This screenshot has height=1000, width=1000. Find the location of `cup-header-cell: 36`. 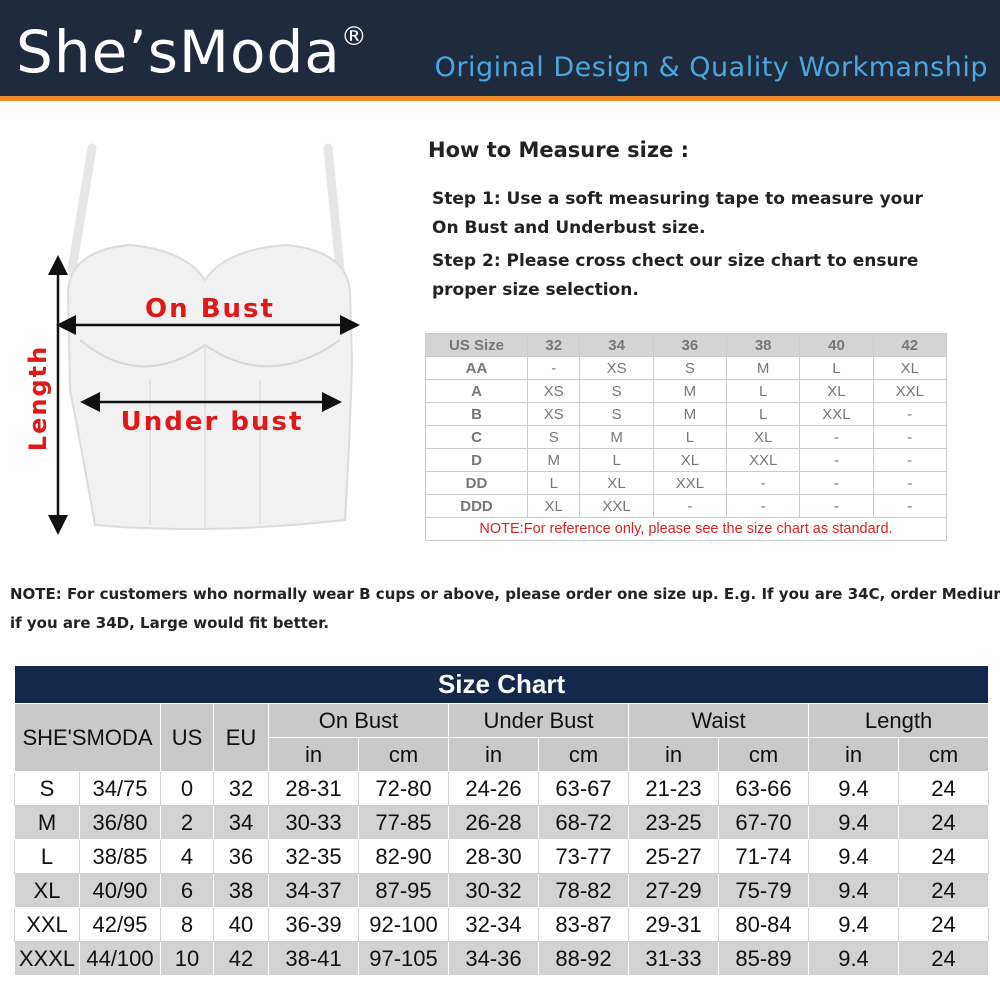

cup-header-cell: 36 is located at coordinates (690, 345).